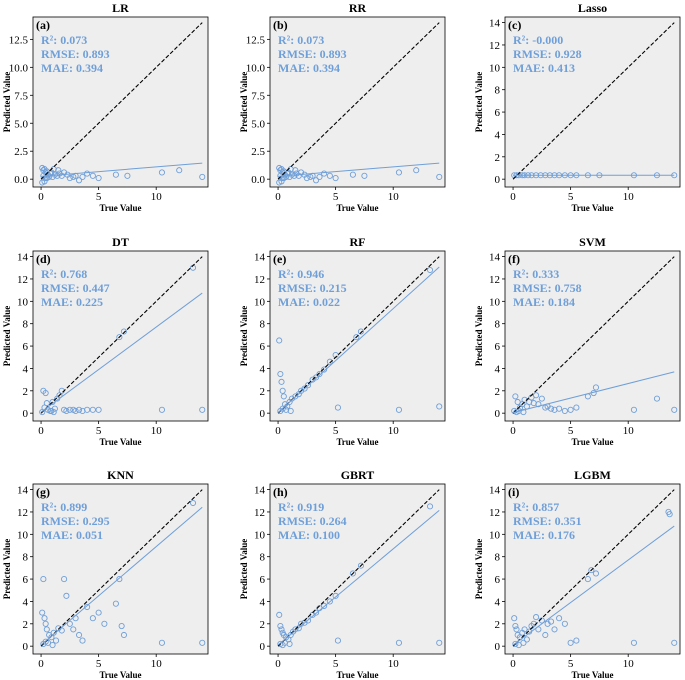  What do you see at coordinates (544, 302) in the screenshot?
I see `stat-mae: MAE: 0.184` at bounding box center [544, 302].